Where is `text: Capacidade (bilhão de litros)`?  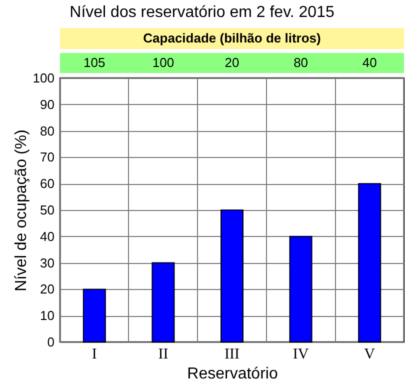 text: Capacidade (bilhão de litros) is located at coordinates (232, 38).